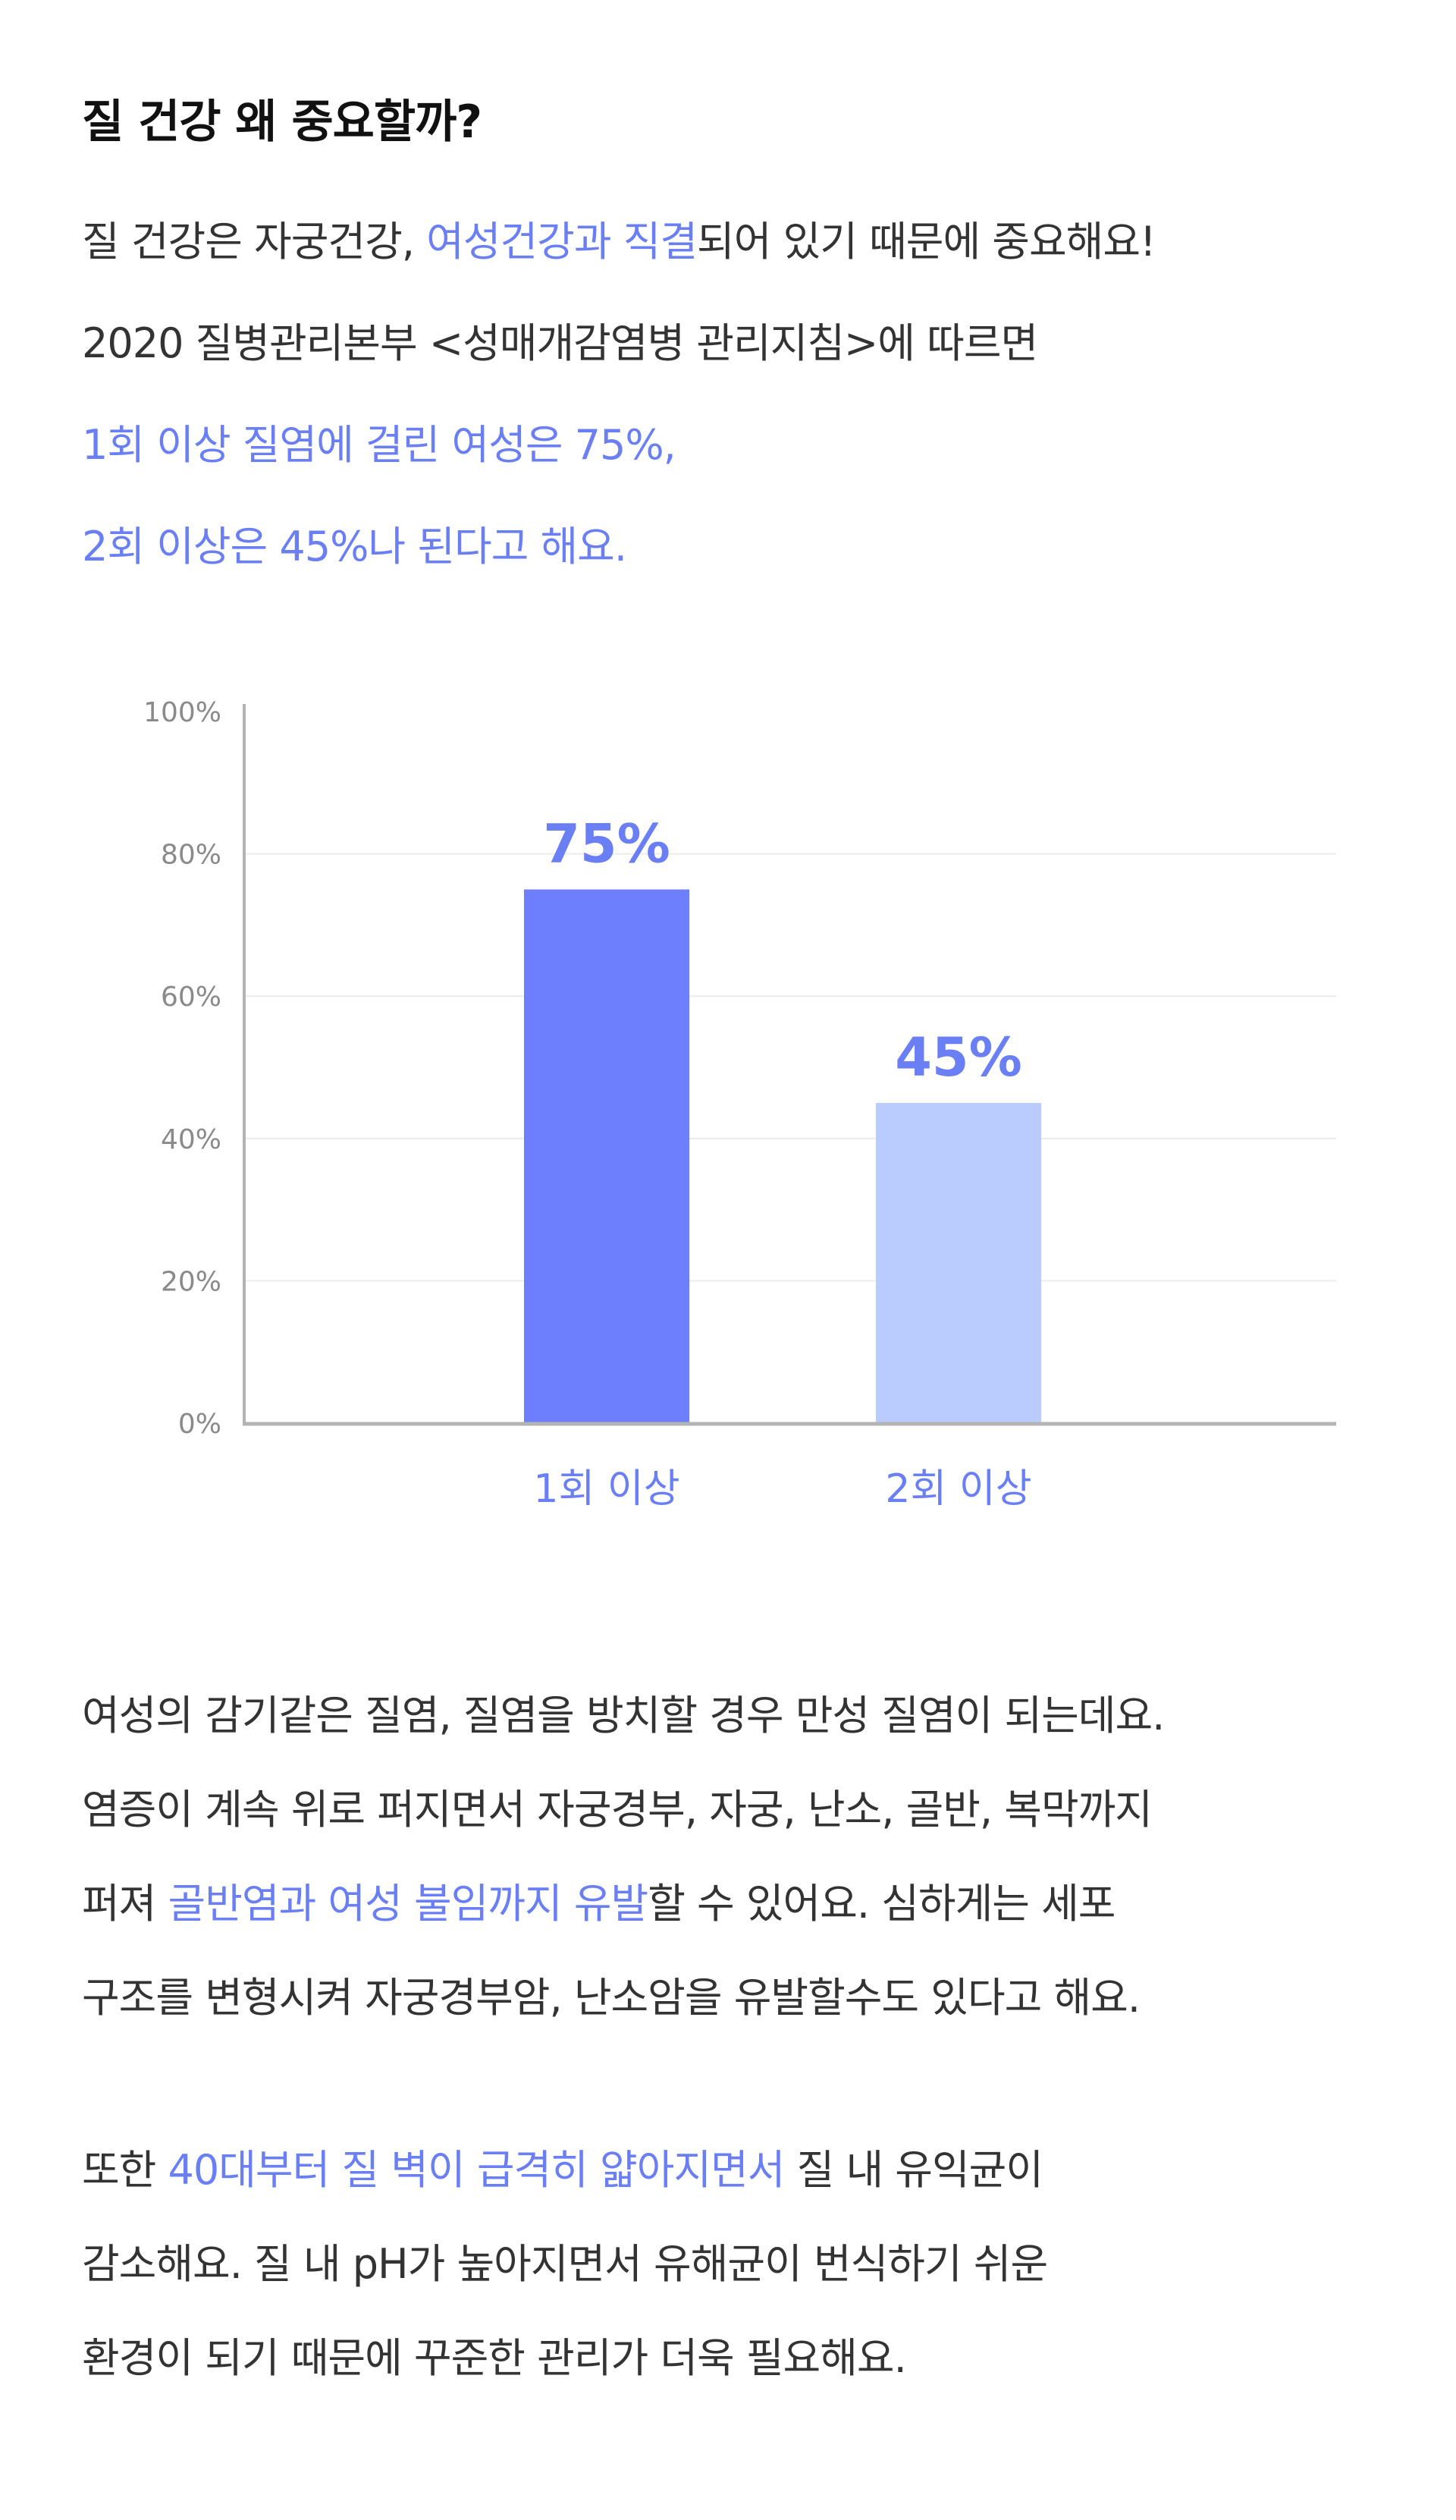  I want to click on p2-line-3-end: 할 수 있어요. 심하게는 세포, so click(882, 1904).